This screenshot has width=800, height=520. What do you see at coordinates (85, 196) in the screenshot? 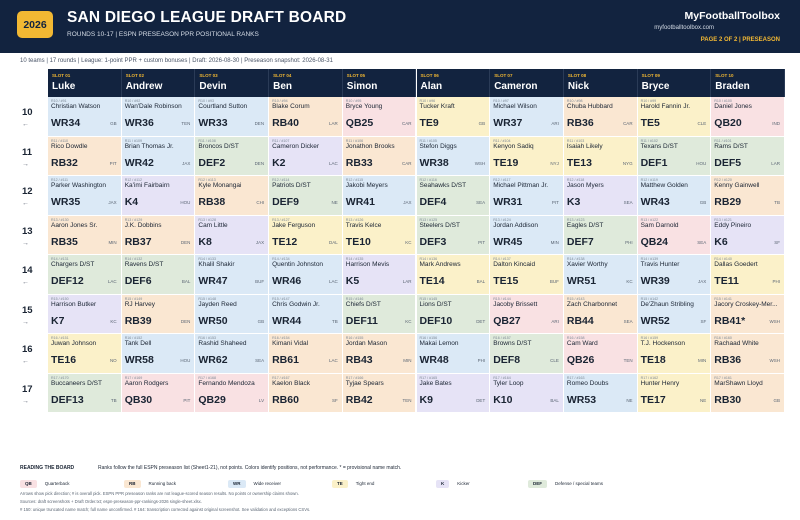
I see `pick-cell: R12 / #111 Parker Washington WR35 JAX` at bounding box center [85, 196].